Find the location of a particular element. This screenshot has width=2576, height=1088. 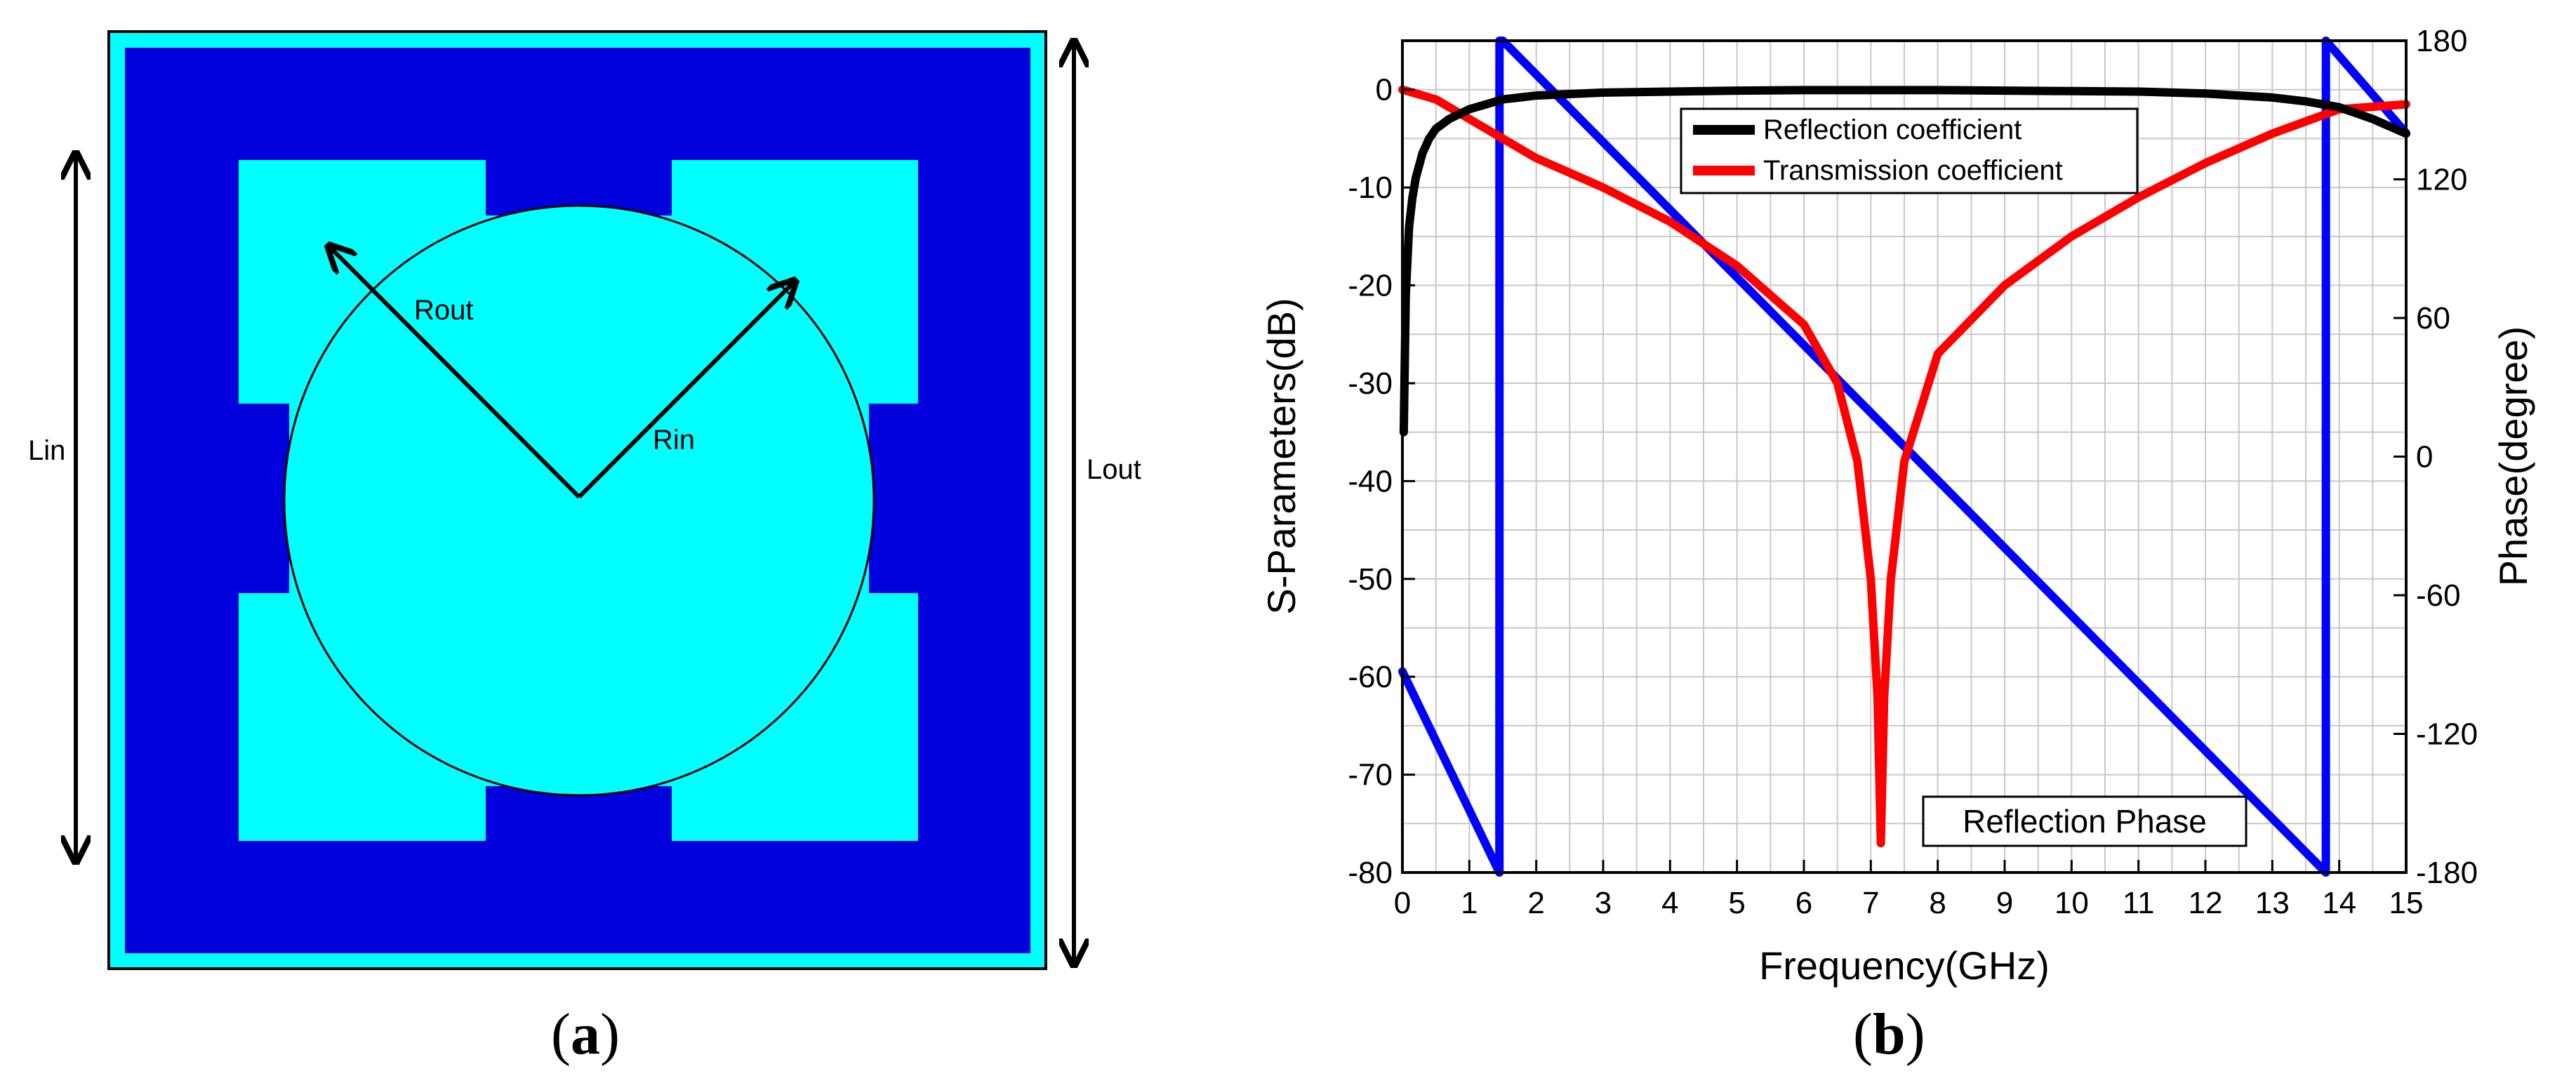

inner-circle-substrate is located at coordinates (579, 500).